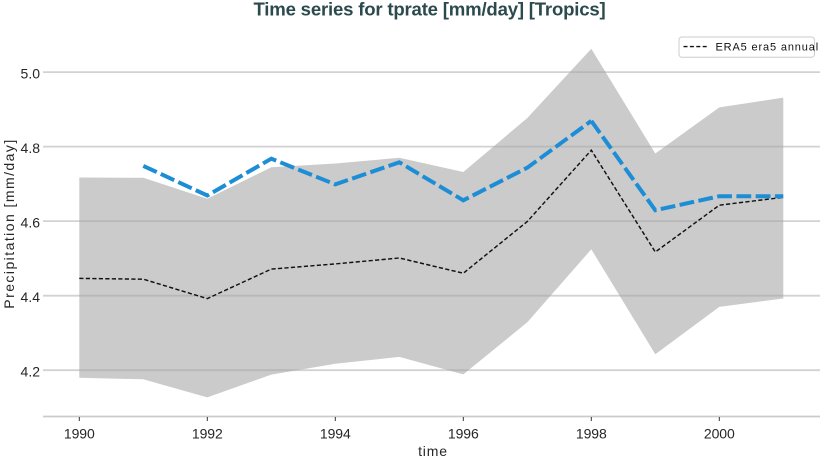 The image size is (820, 457). Describe the element at coordinates (335, 433) in the screenshot. I see `svg-text: 1994` at that location.